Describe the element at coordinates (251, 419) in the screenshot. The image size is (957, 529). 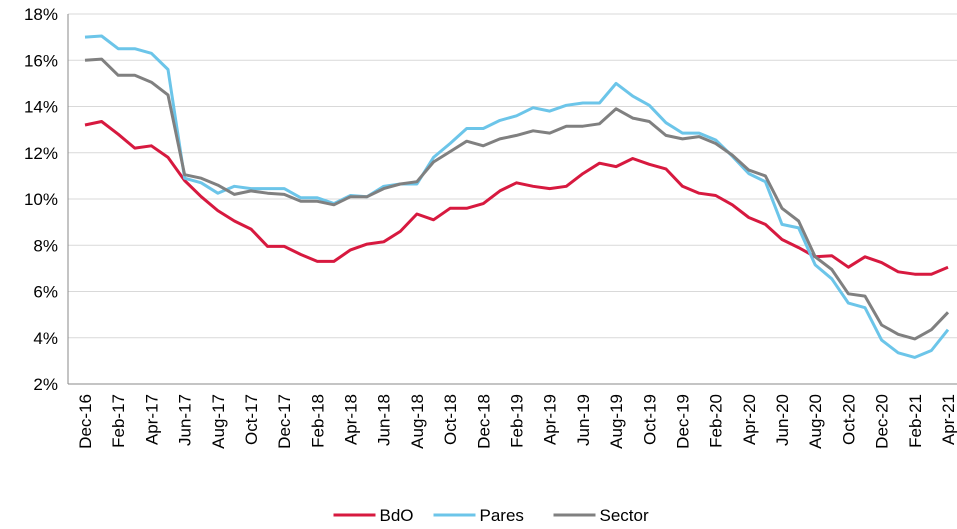
I see `x-tick-label: Oct-17` at that location.